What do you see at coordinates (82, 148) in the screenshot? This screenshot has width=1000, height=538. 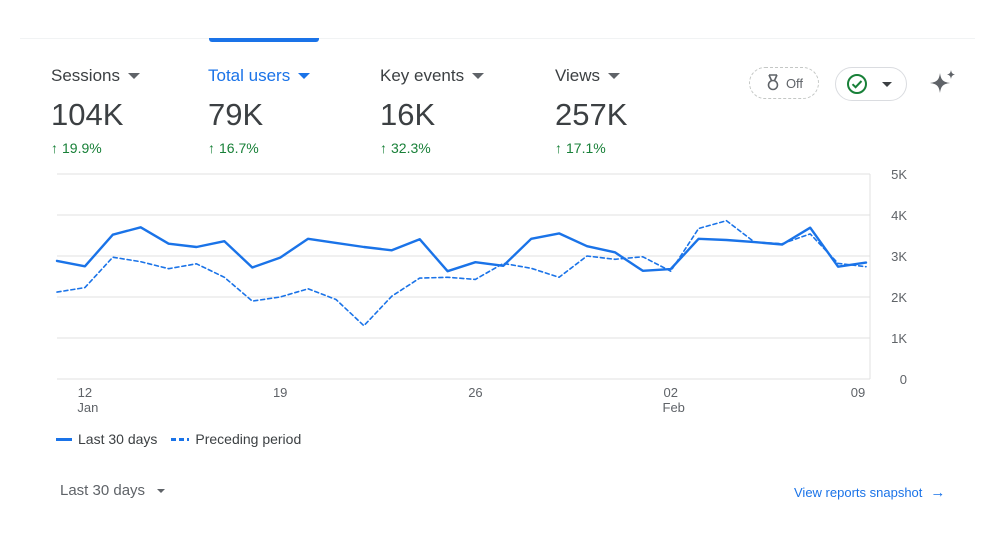 I see `metric-change-value: 19.9%` at bounding box center [82, 148].